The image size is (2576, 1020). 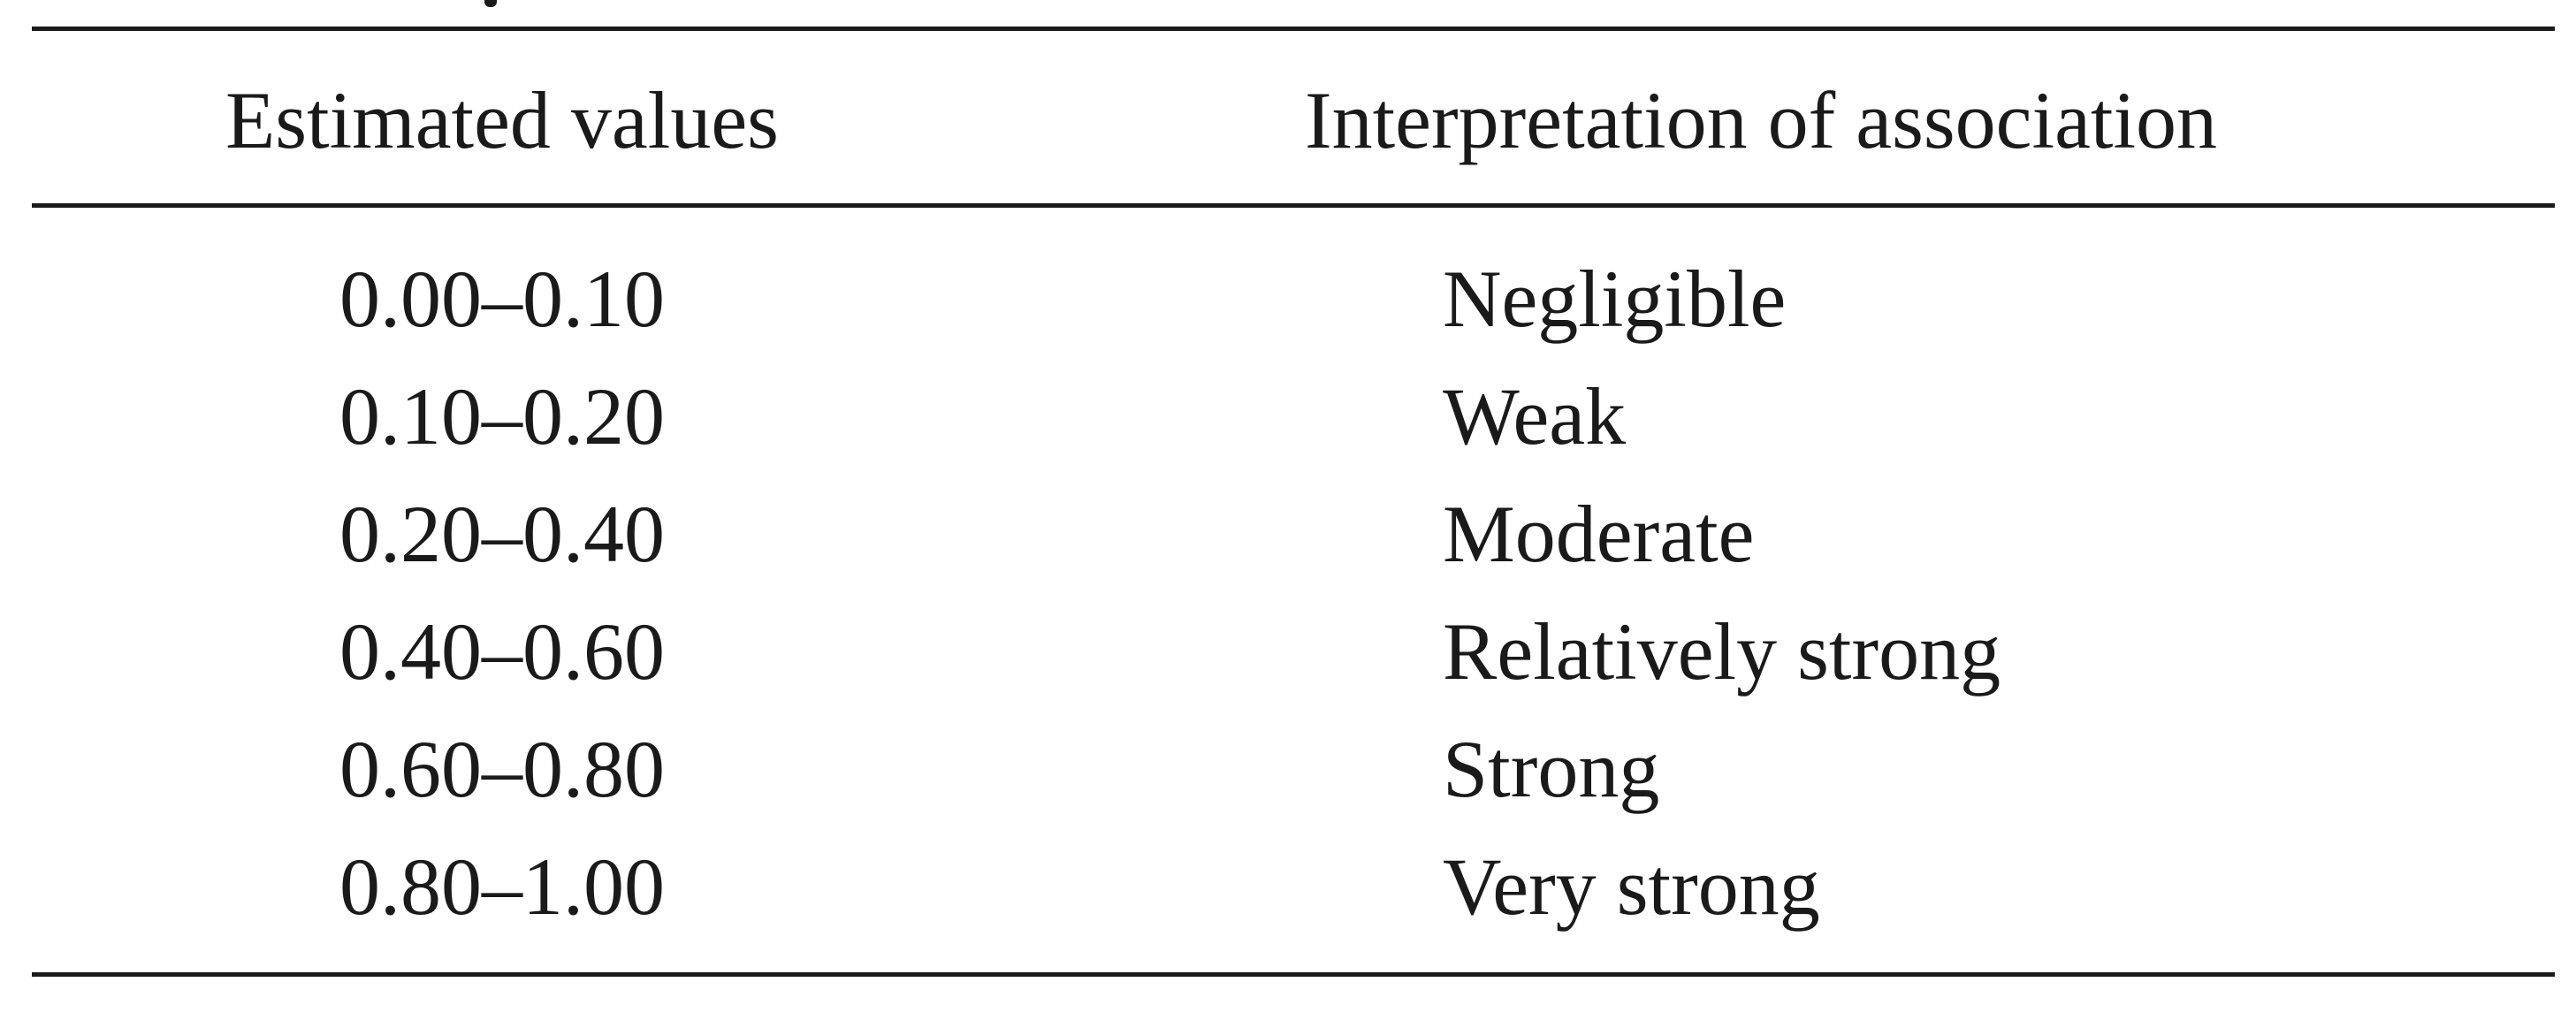 What do you see at coordinates (490, 3) in the screenshot?
I see `partial-title-glyph` at bounding box center [490, 3].